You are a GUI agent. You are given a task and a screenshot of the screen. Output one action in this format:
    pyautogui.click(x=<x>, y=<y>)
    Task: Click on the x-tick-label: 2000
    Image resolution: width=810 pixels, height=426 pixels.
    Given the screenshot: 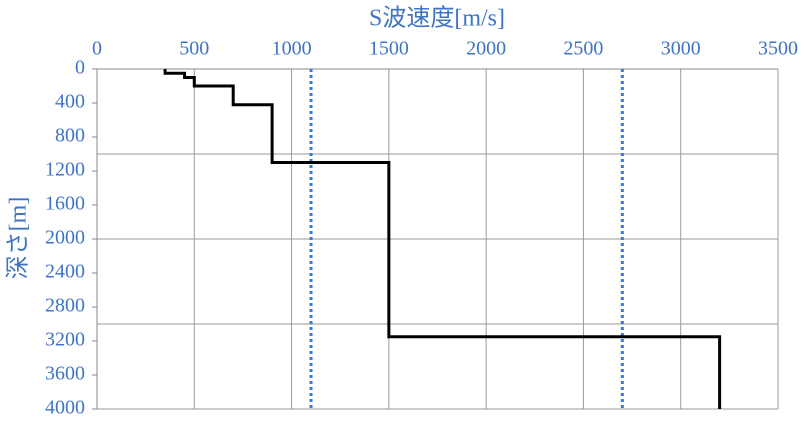 What is the action you would take?
    pyautogui.click(x=486, y=49)
    